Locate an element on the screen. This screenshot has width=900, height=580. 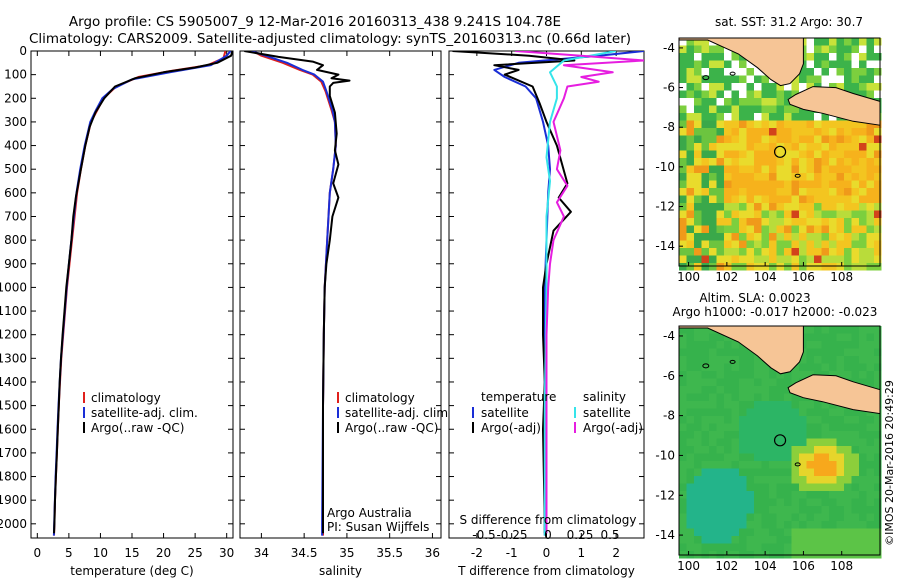
difference-xlabel: T difference from climatology is located at coordinates (546, 571).